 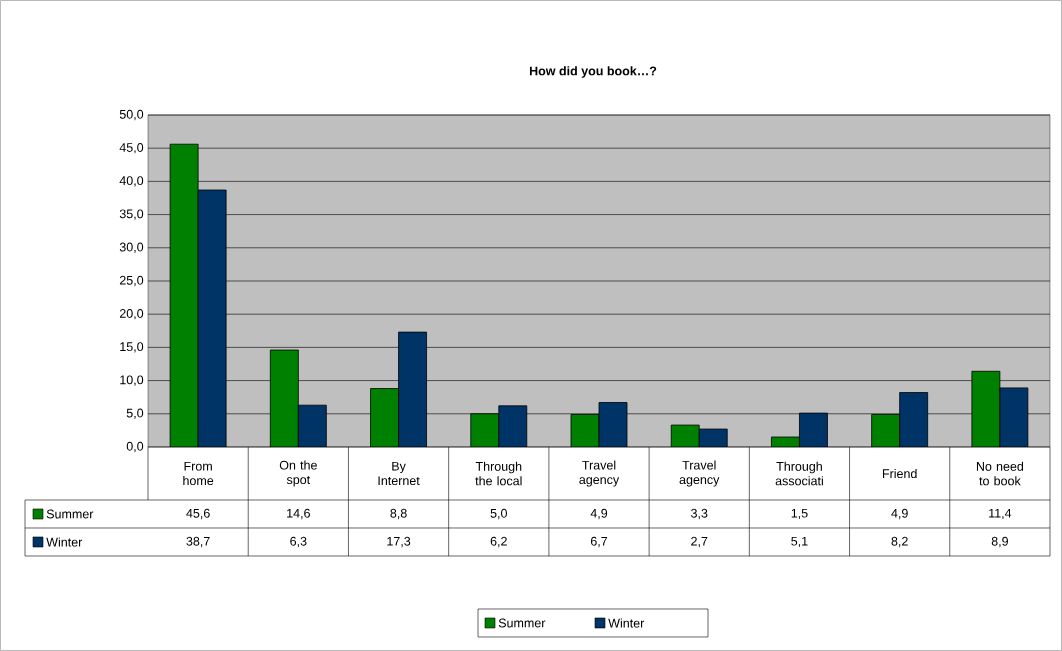 What do you see at coordinates (899, 542) in the screenshot?
I see `data-label: 8,2` at bounding box center [899, 542].